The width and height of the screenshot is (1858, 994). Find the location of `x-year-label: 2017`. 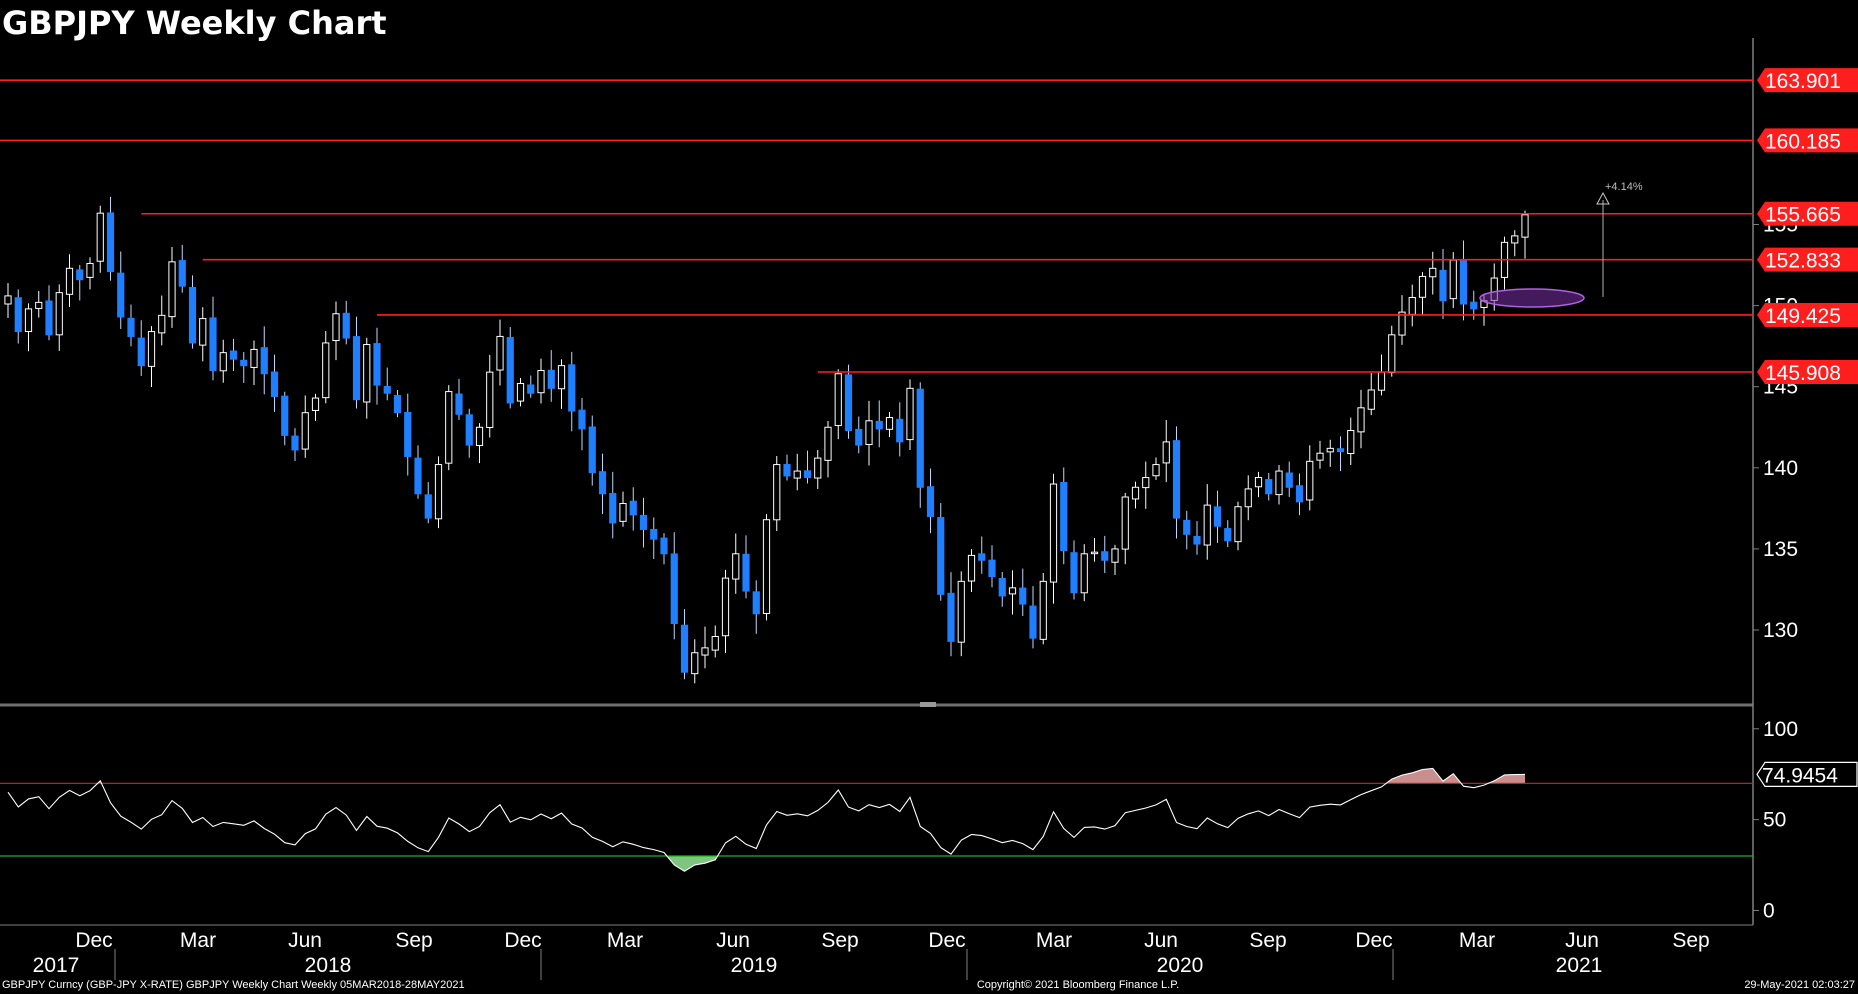

x-year-label: 2017 is located at coordinates (56, 965).